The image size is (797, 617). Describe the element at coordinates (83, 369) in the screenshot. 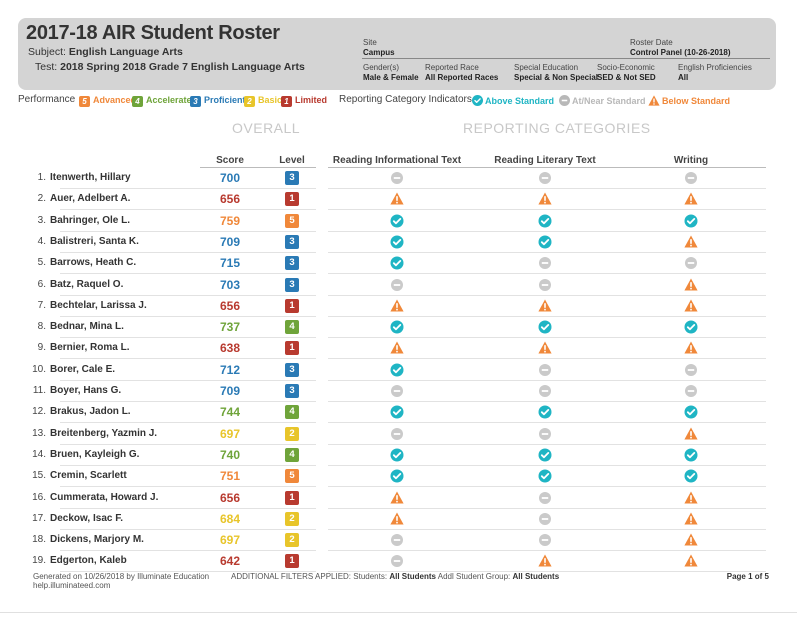

I see `student-name-text: Borer, Cale E.` at that location.